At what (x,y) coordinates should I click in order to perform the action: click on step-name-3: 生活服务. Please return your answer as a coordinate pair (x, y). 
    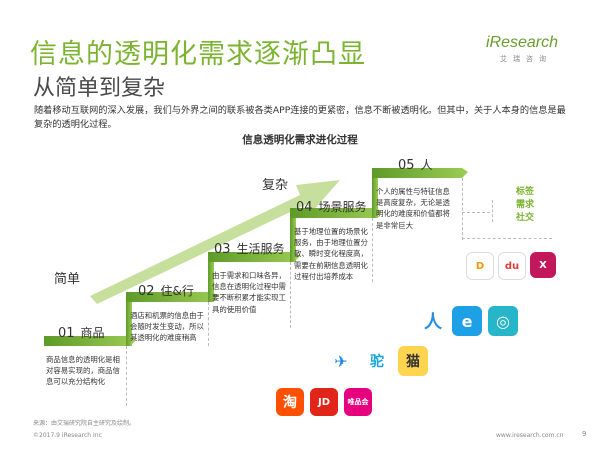
    Looking at the image, I should click on (260, 249).